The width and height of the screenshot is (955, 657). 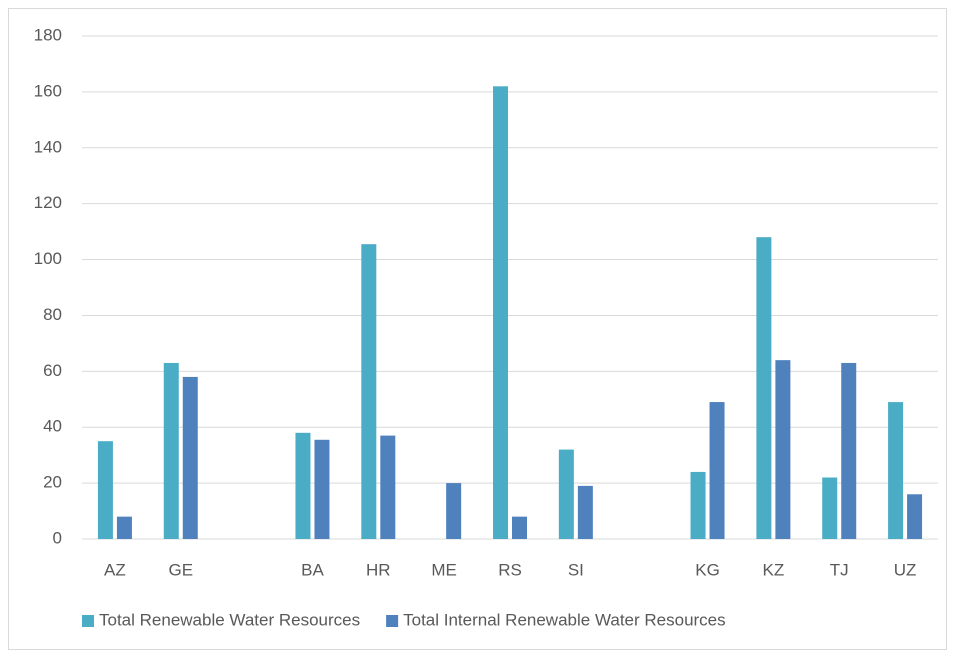 What do you see at coordinates (905, 569) in the screenshot?
I see `x-tick-label: UZ` at bounding box center [905, 569].